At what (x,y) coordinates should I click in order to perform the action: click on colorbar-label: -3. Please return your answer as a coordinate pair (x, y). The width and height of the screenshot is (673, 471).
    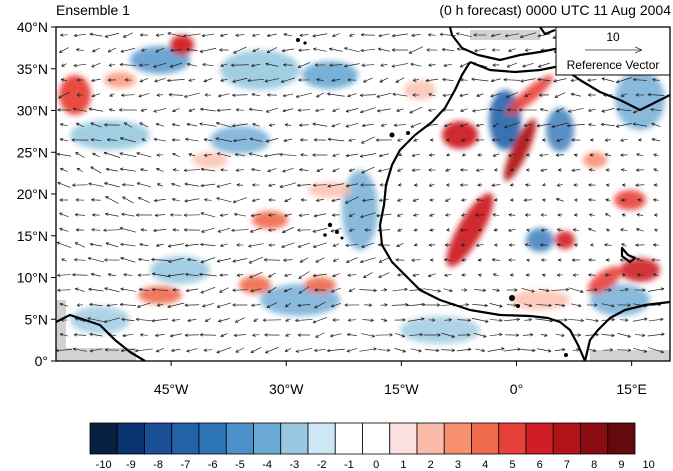
    Looking at the image, I should click on (294, 465).